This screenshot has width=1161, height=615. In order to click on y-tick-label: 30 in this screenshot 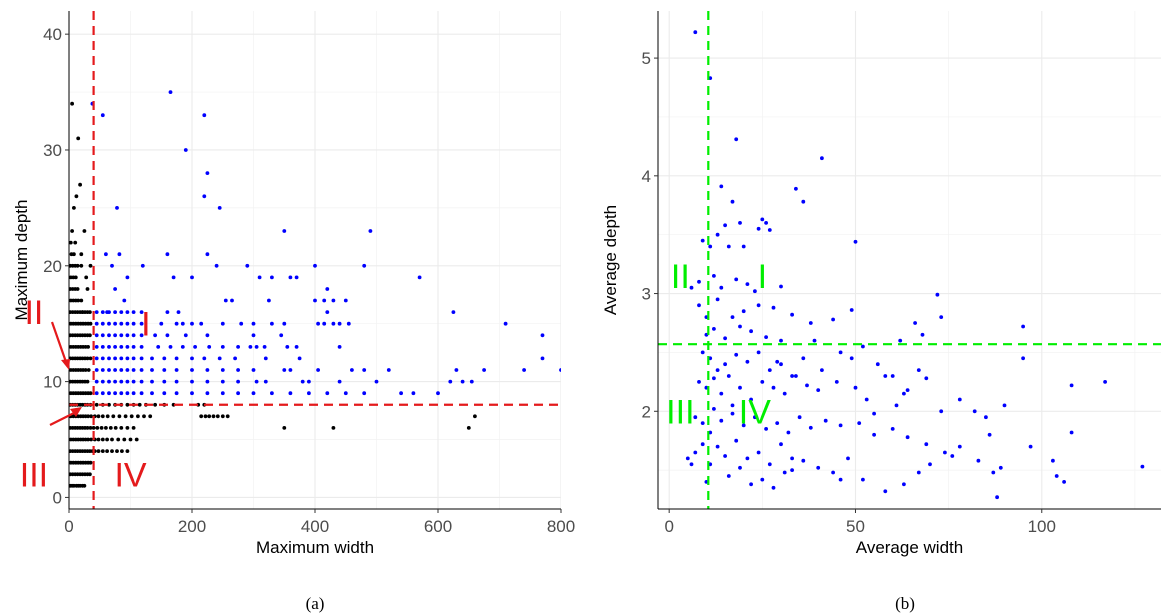, I will do `click(52, 150)`.